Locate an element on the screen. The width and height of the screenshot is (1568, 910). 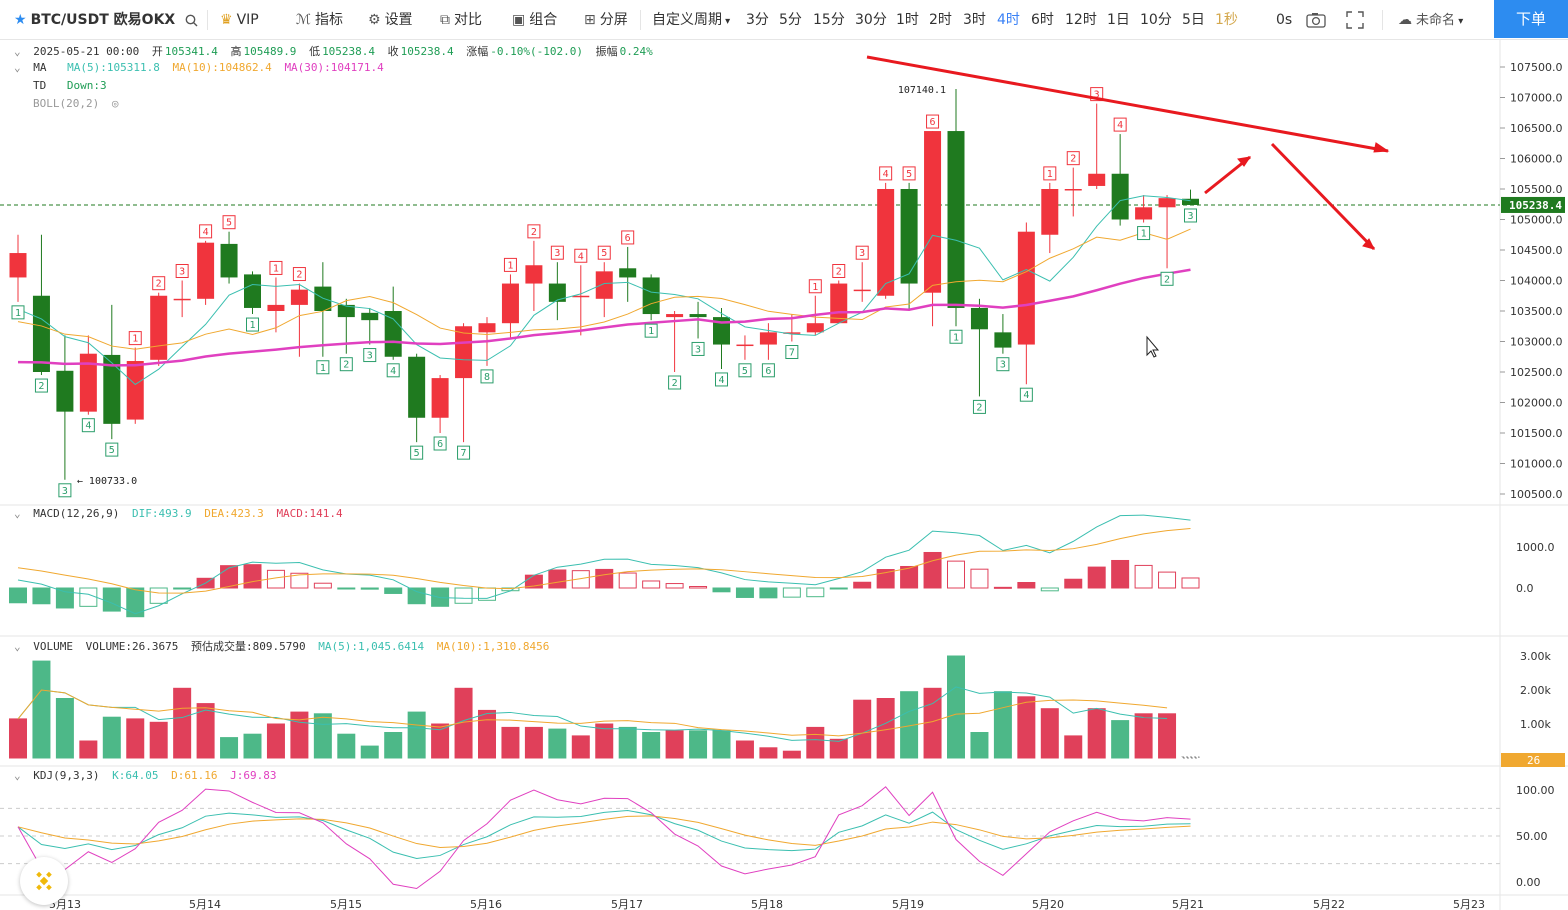
period-15分: 15分 is located at coordinates (829, 20).